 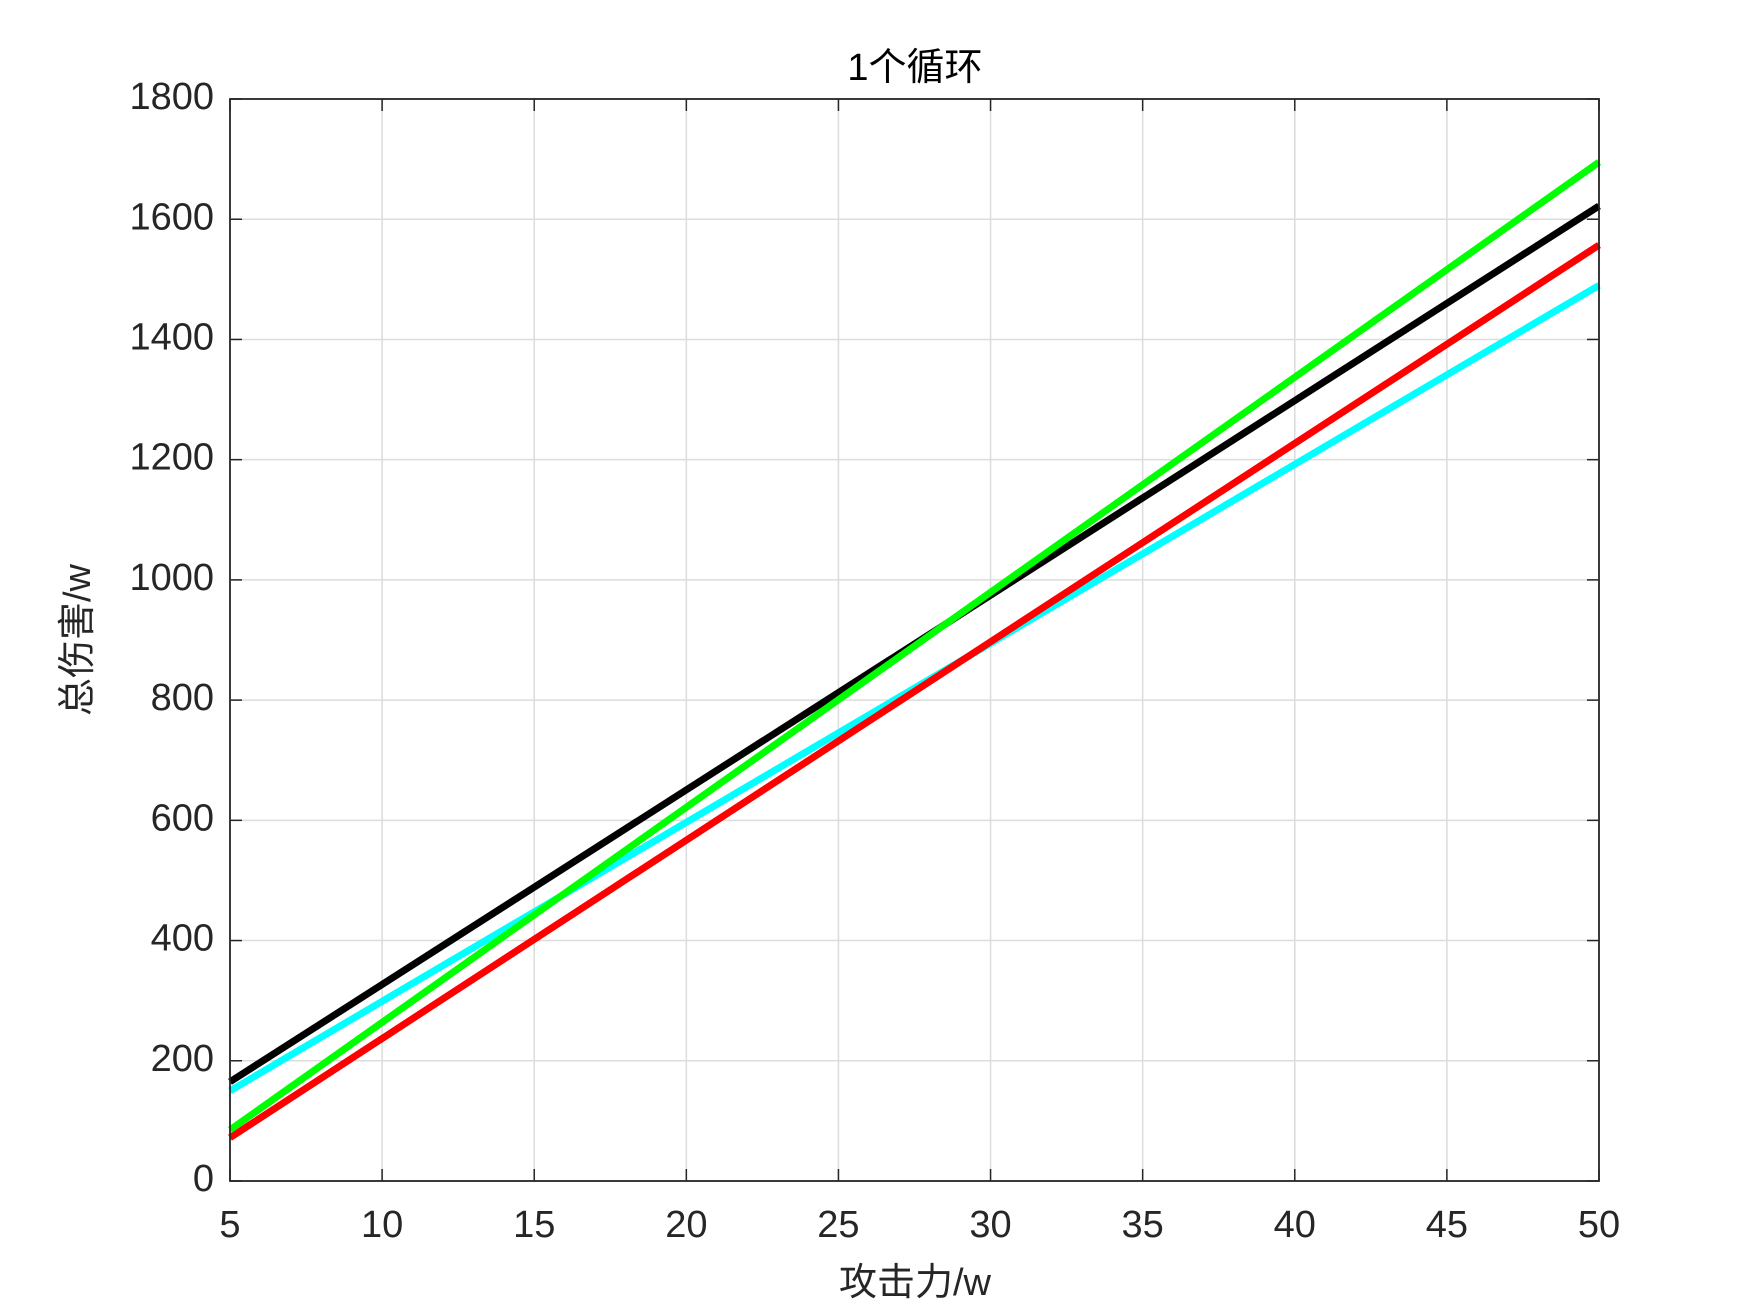 I want to click on x-axis-label: 攻击力/w, so click(x=915, y=1283).